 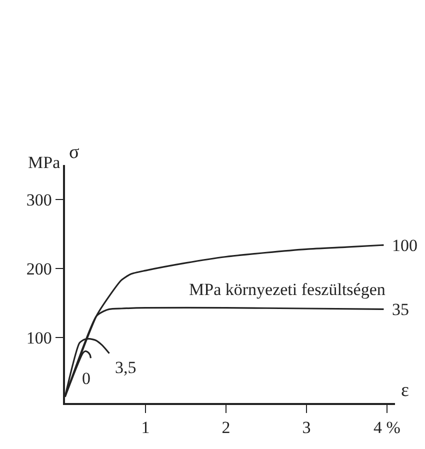 What do you see at coordinates (39, 338) in the screenshot?
I see `y-tick-label: 100` at bounding box center [39, 338].